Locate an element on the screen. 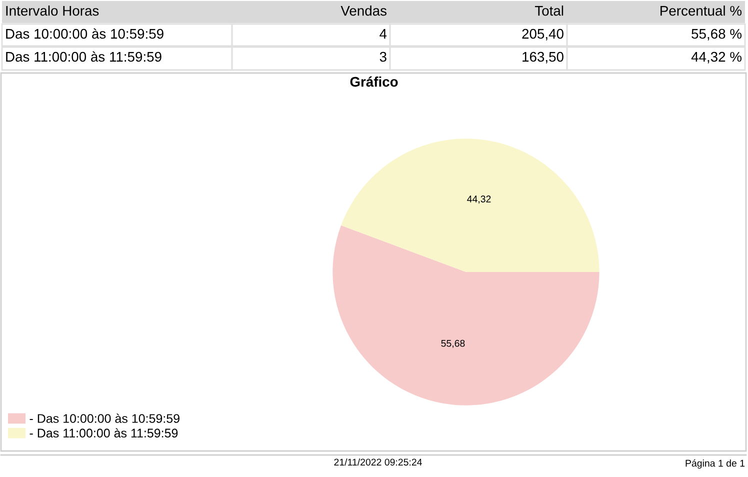 This screenshot has height=477, width=748. text: Das 11:00:00 às 11:59:59 is located at coordinates (84, 56).